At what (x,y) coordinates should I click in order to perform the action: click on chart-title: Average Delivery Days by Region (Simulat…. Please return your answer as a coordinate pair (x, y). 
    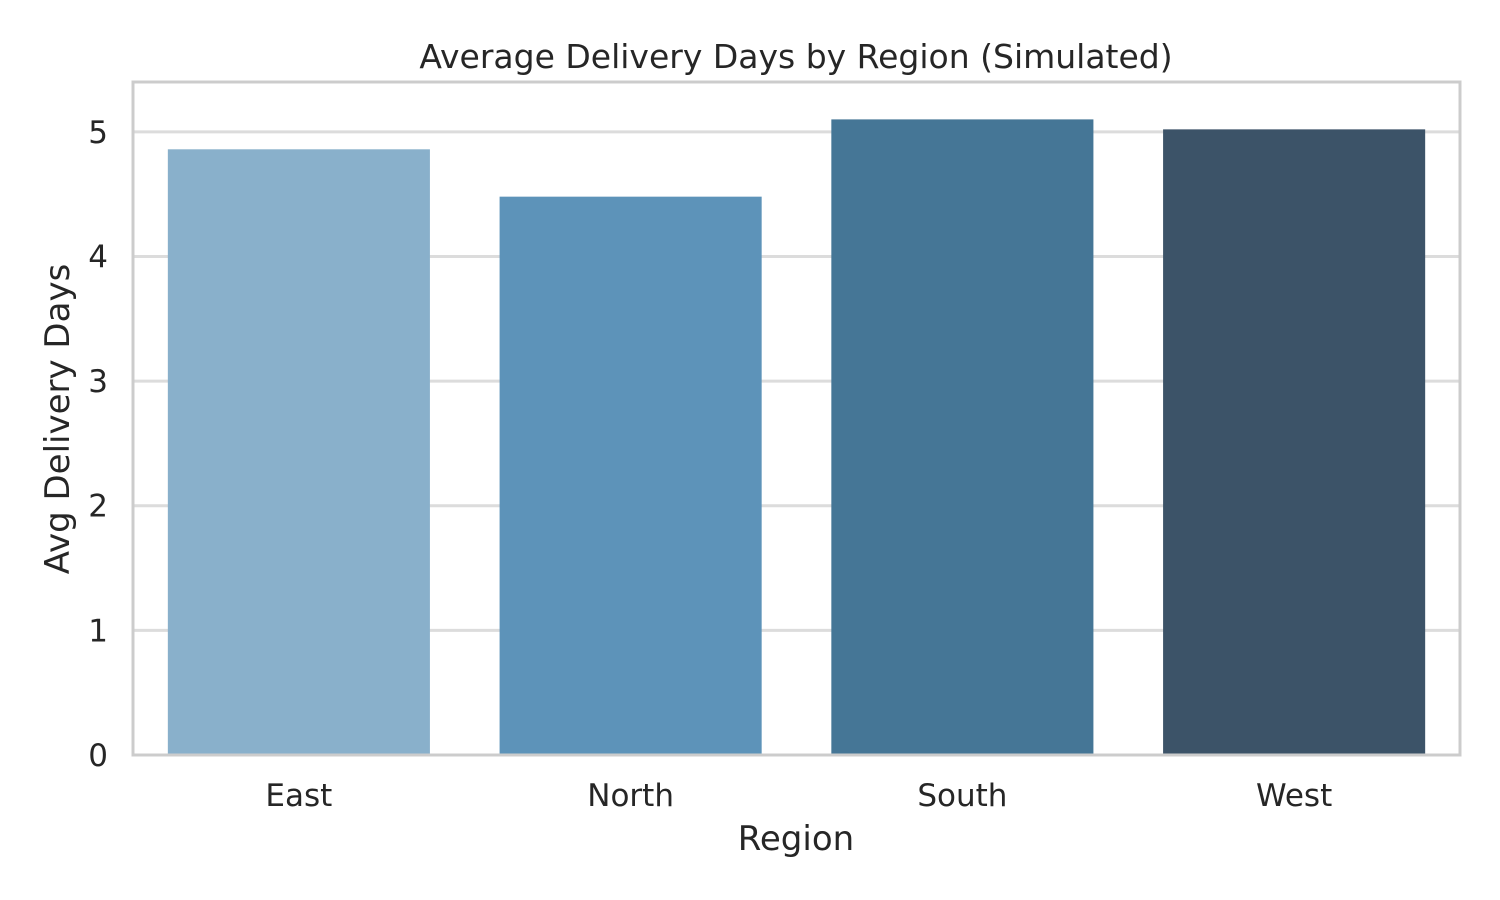
    Looking at the image, I should click on (795, 56).